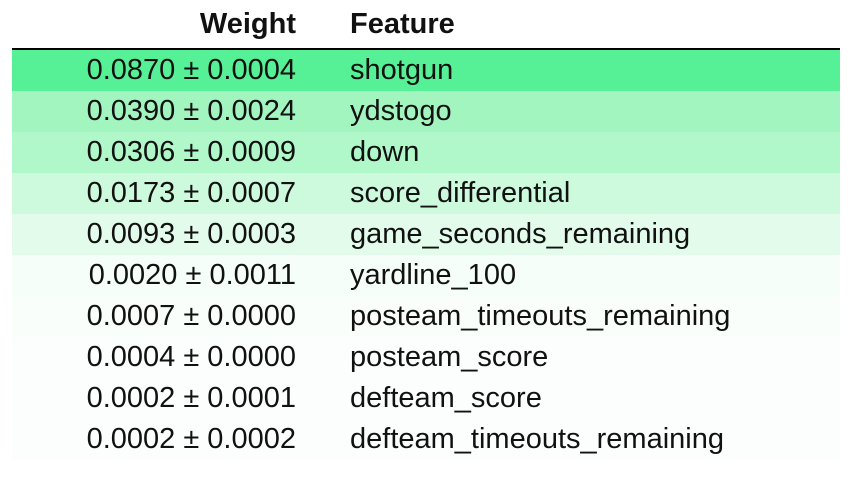 The width and height of the screenshot is (853, 486). Describe the element at coordinates (446, 398) in the screenshot. I see `feature-cell: defteam_score` at that location.